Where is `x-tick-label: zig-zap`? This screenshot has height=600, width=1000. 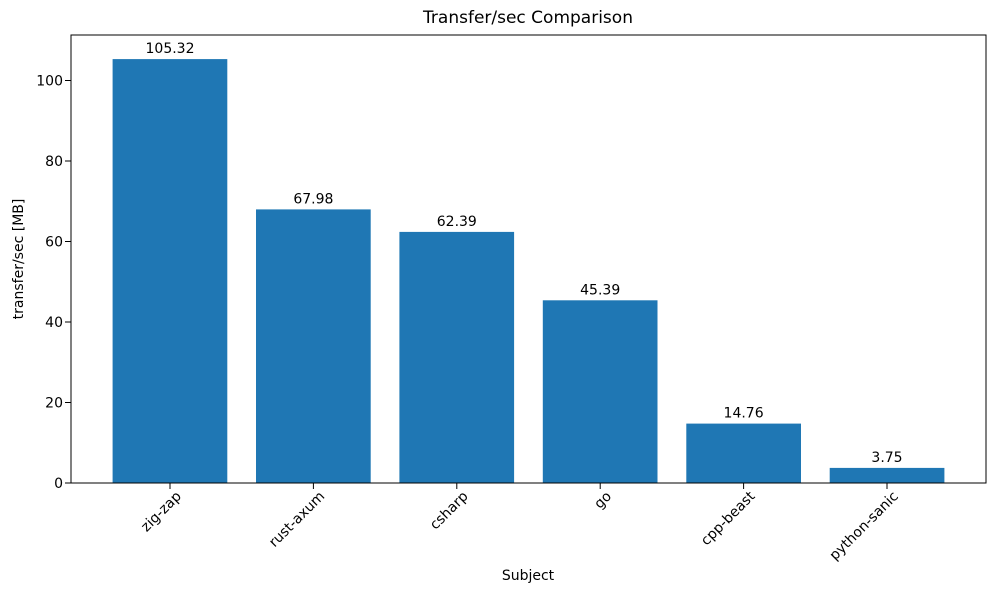 x-tick-label: zig-zap is located at coordinates (161, 511).